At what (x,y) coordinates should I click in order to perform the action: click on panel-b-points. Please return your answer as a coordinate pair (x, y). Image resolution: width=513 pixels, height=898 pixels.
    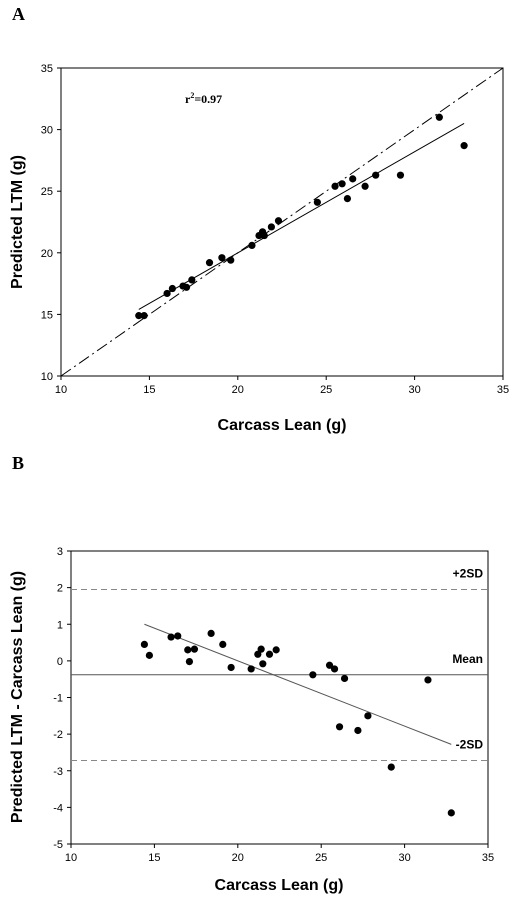
    Looking at the image, I should click on (297, 723).